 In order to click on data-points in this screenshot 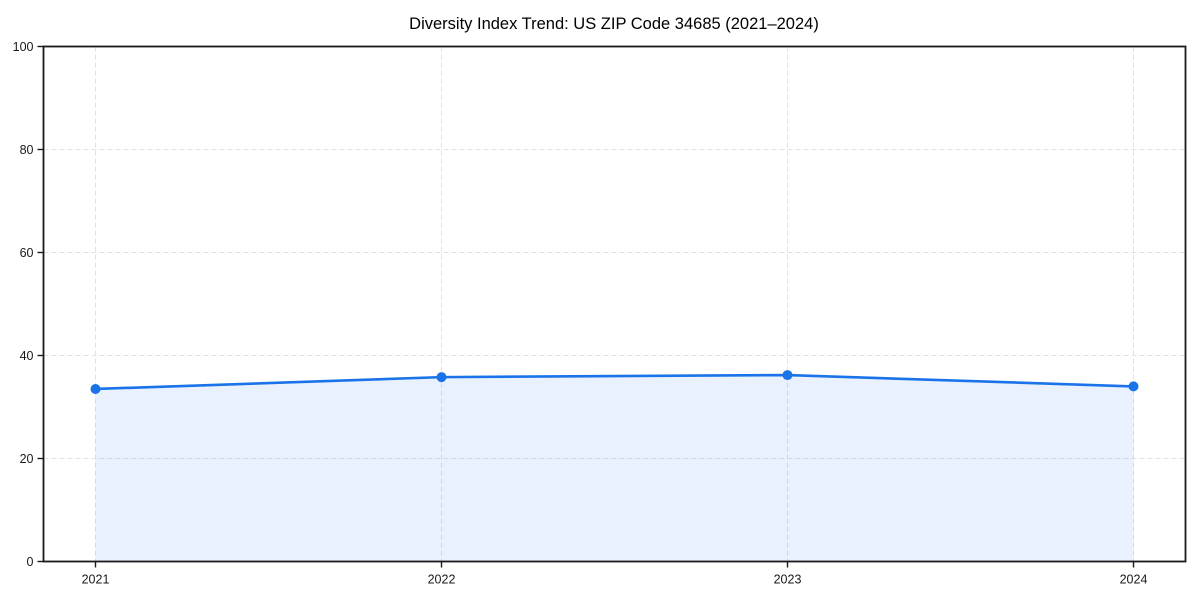, I will do `click(614, 382)`.